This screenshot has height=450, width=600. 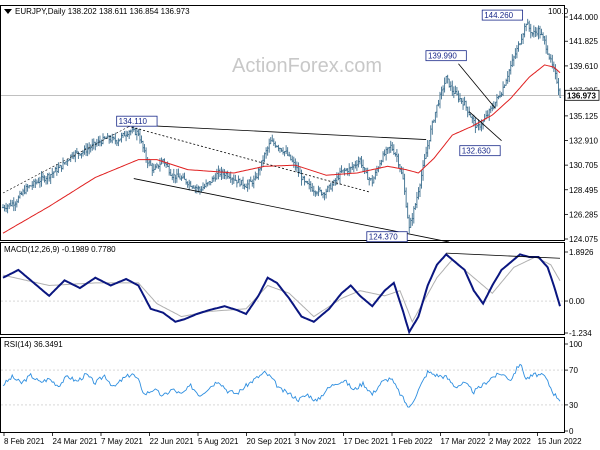 I want to click on price-axis-tick-label: 128.495, so click(x=583, y=190).